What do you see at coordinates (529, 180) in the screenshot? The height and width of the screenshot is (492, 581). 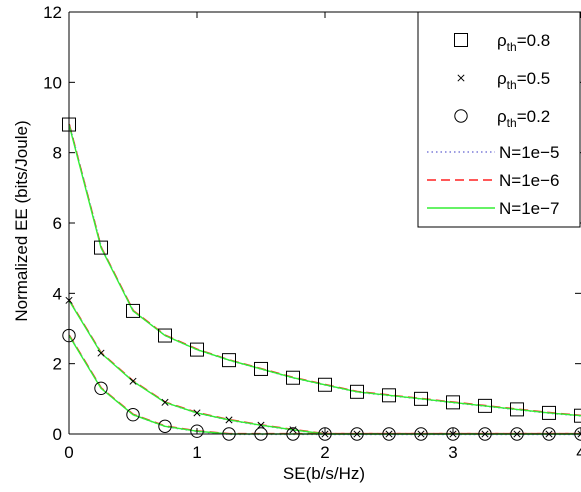 I see `legend-series-label-2: N=1e−6` at bounding box center [529, 180].